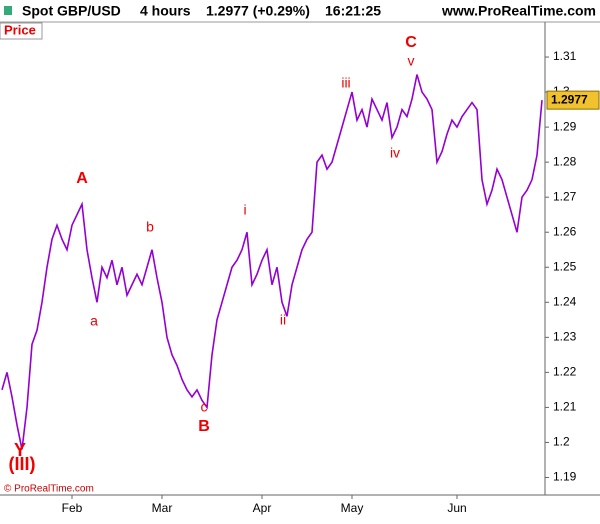 This screenshot has height=524, width=600. Describe the element at coordinates (395, 153) in the screenshot. I see `wave-label: iv` at that location.